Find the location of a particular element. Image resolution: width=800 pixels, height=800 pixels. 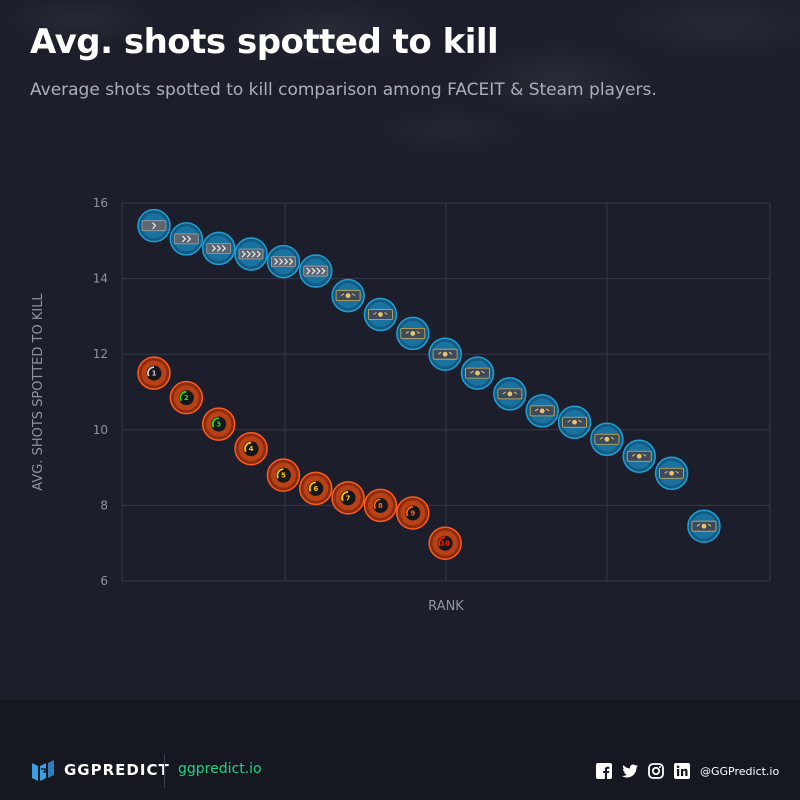

y-tick-label: 16 is located at coordinates (100, 203).